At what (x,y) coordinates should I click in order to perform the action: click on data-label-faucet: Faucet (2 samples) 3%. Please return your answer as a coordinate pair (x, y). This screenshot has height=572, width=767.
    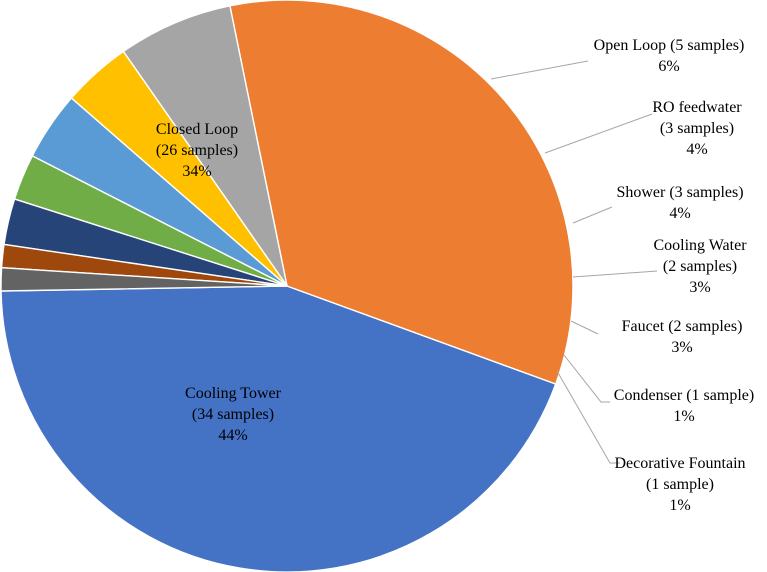
    Looking at the image, I should click on (682, 337).